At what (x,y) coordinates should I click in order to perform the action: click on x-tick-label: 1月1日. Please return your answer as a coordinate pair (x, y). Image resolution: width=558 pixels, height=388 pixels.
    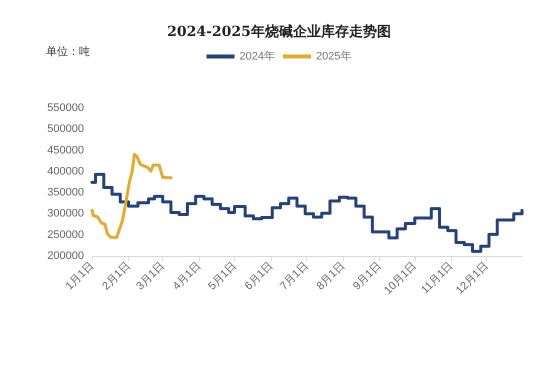
    Looking at the image, I should click on (80, 276).